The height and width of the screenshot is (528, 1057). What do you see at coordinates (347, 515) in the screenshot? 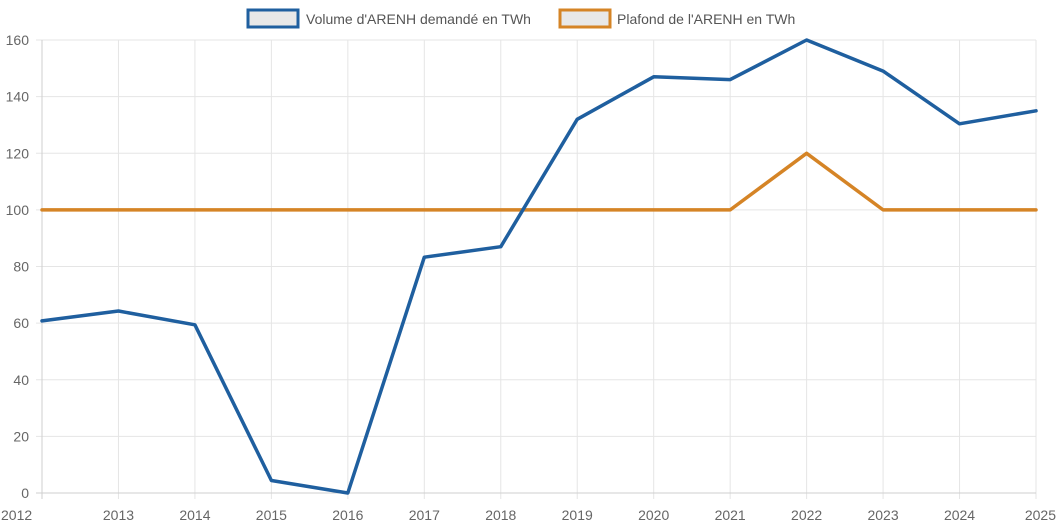
I see `x-tick-label: 2016` at bounding box center [347, 515].